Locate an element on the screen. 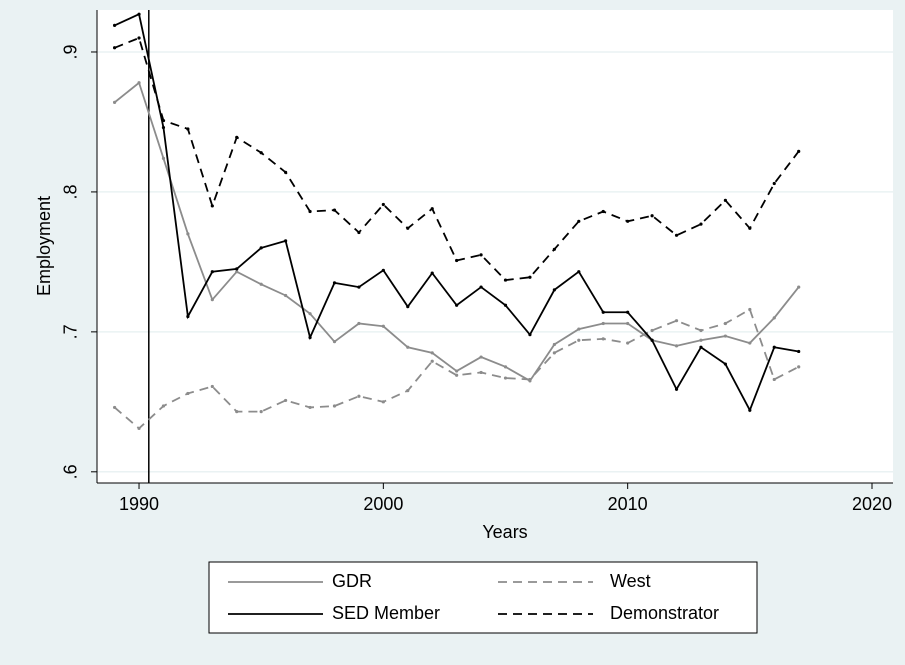 This screenshot has width=905, height=665. y-axis-label: Employment is located at coordinates (44, 246).